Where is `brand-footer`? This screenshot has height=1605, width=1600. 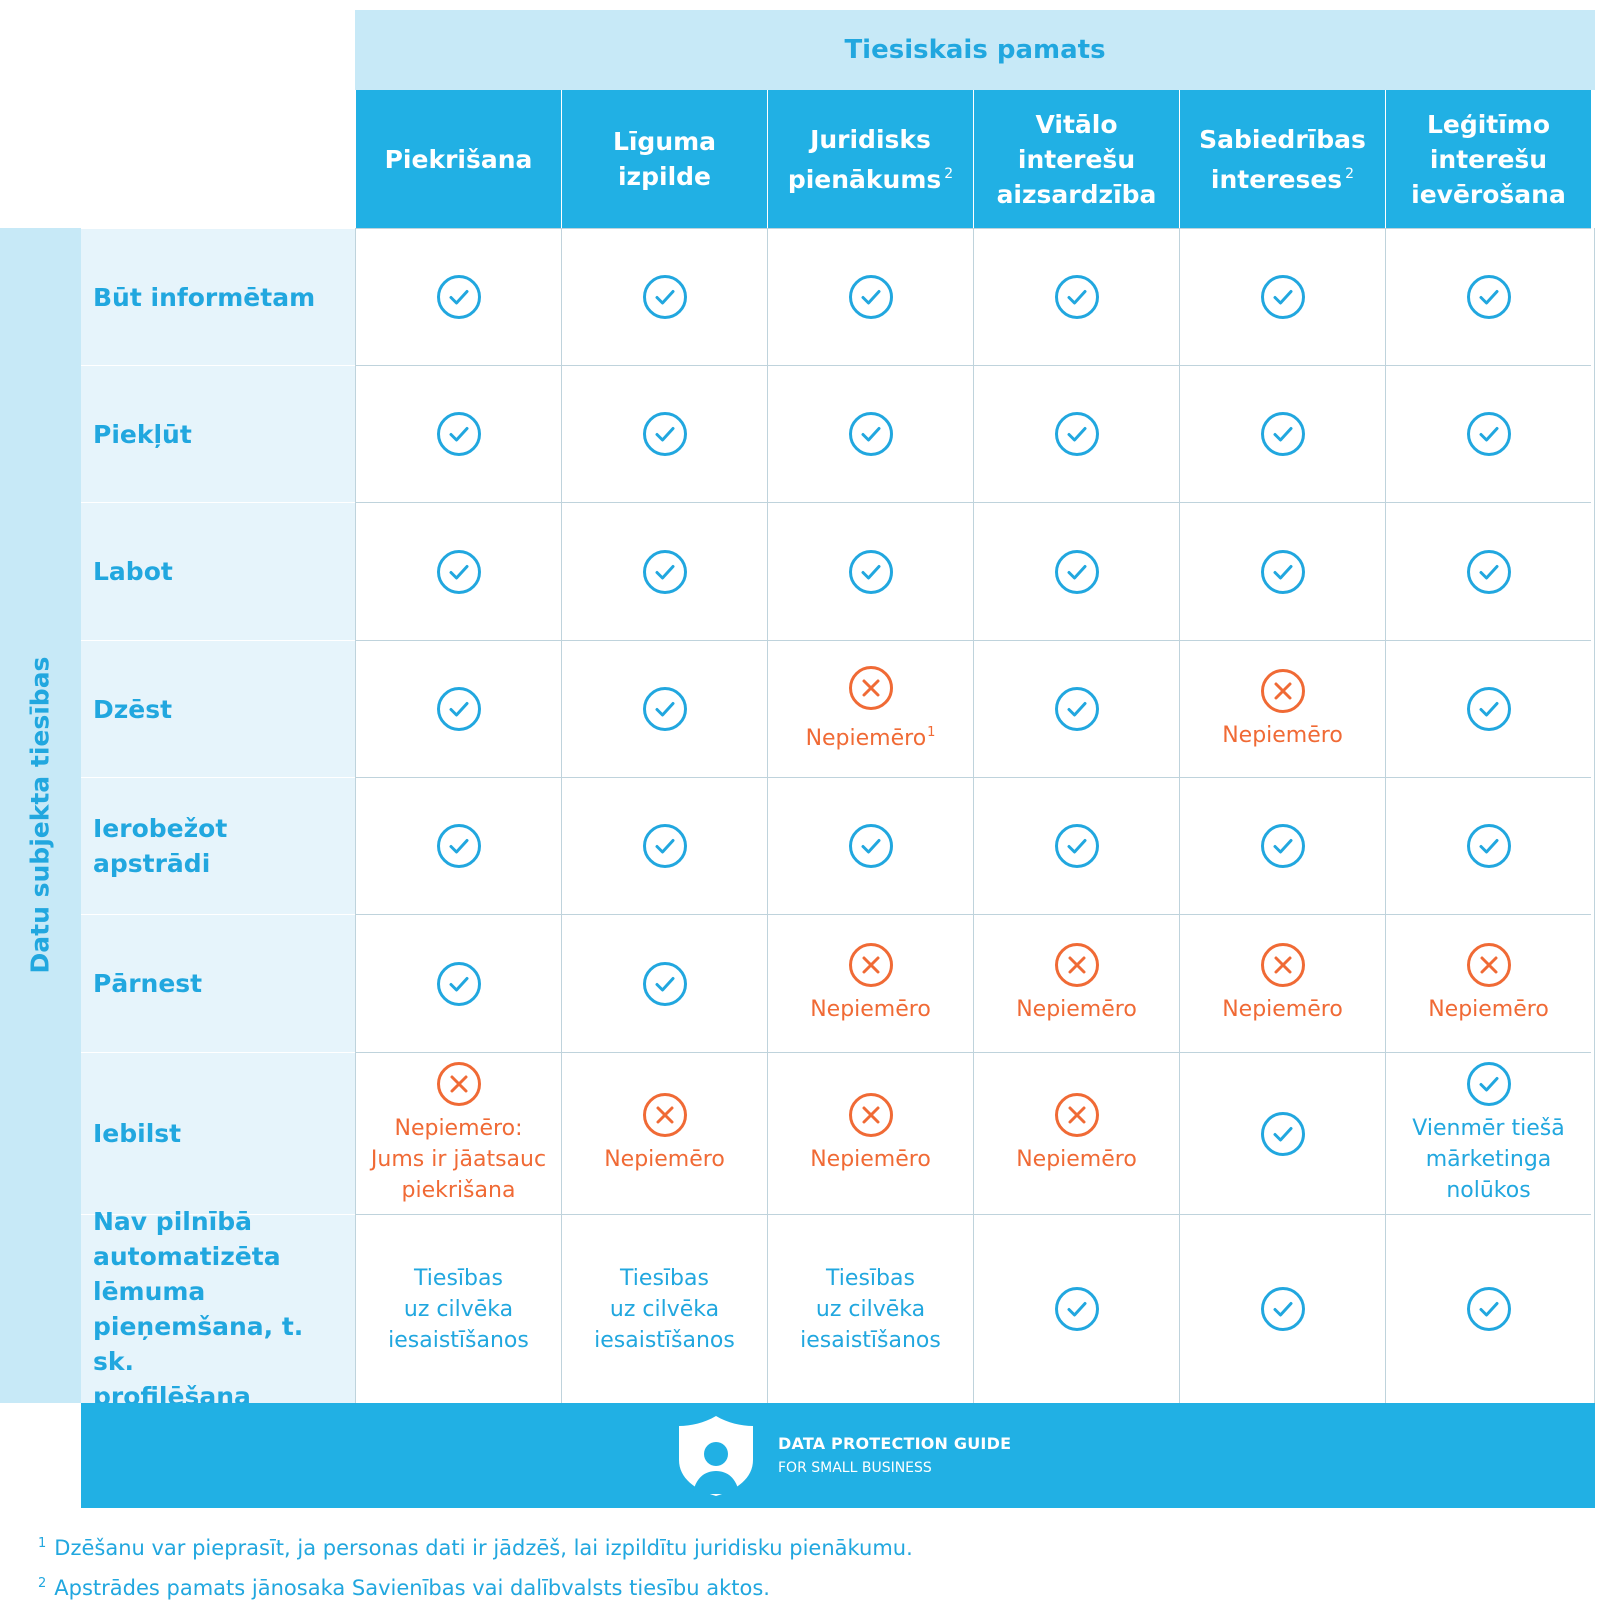 brand-footer is located at coordinates (838, 1455).